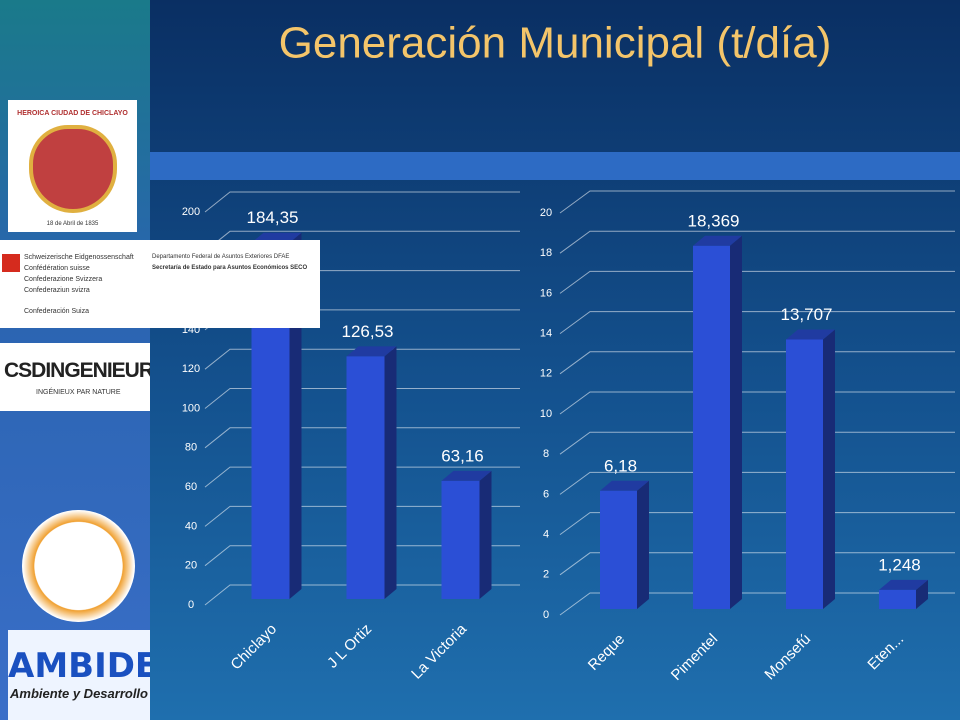 The height and width of the screenshot is (720, 960). I want to click on y-tick-label: 10, so click(546, 414).